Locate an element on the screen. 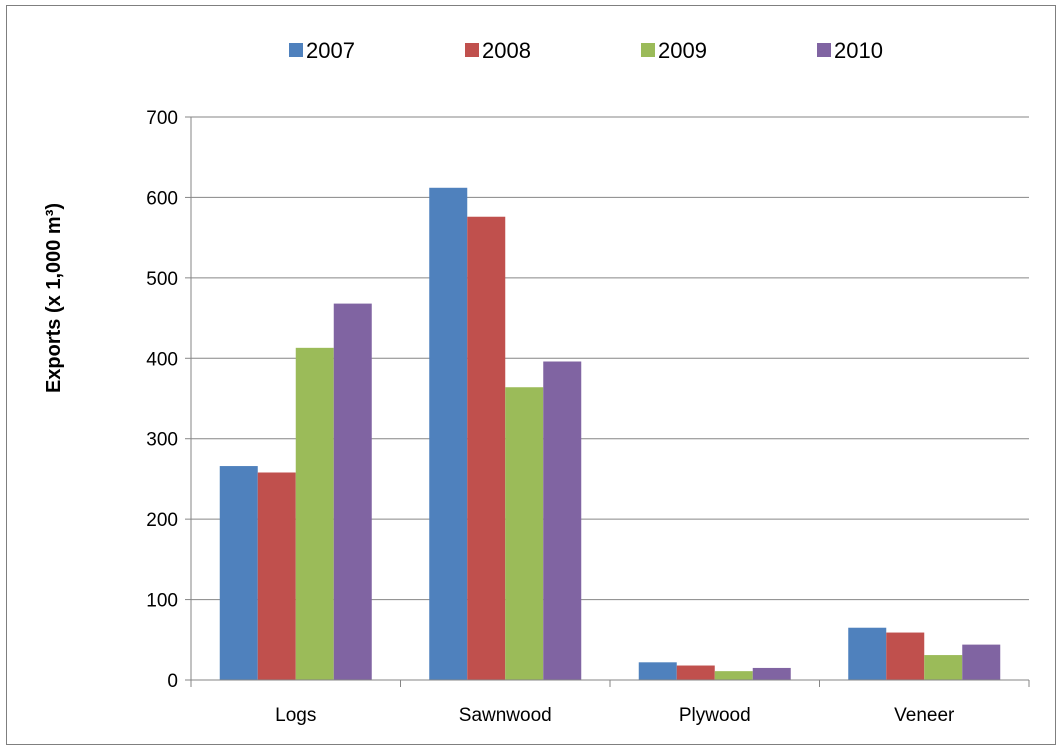 The image size is (1062, 745). y-tick-label: 600 is located at coordinates (162, 198).